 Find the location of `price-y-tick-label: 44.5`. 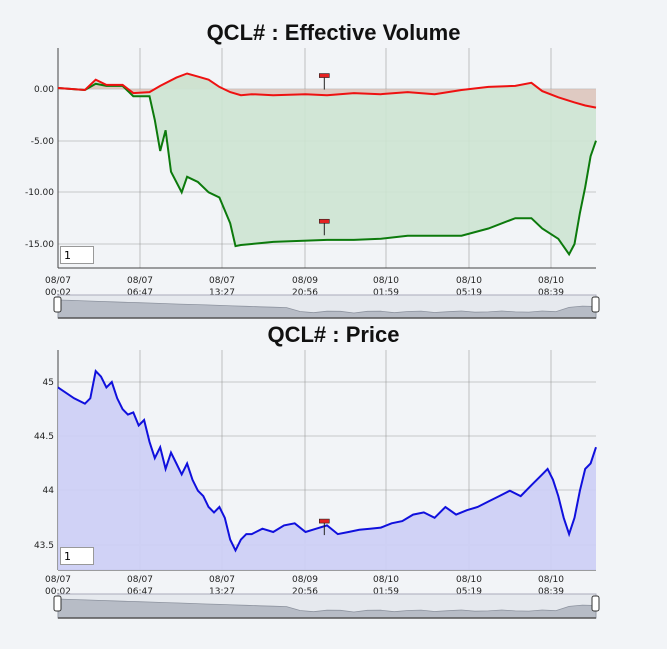

price-y-tick-label: 44.5 is located at coordinates (44, 437).